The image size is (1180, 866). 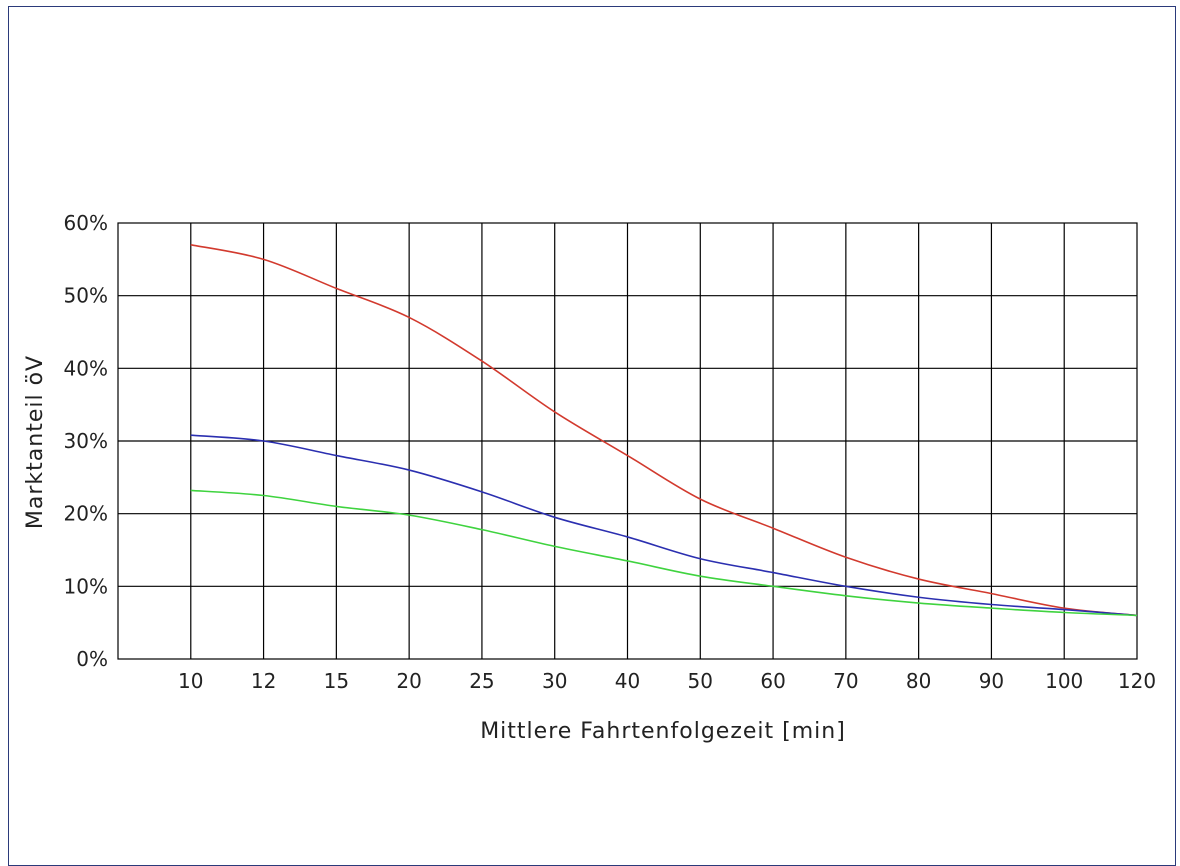 What do you see at coordinates (190, 681) in the screenshot?
I see `x-tick-label: 10` at bounding box center [190, 681].